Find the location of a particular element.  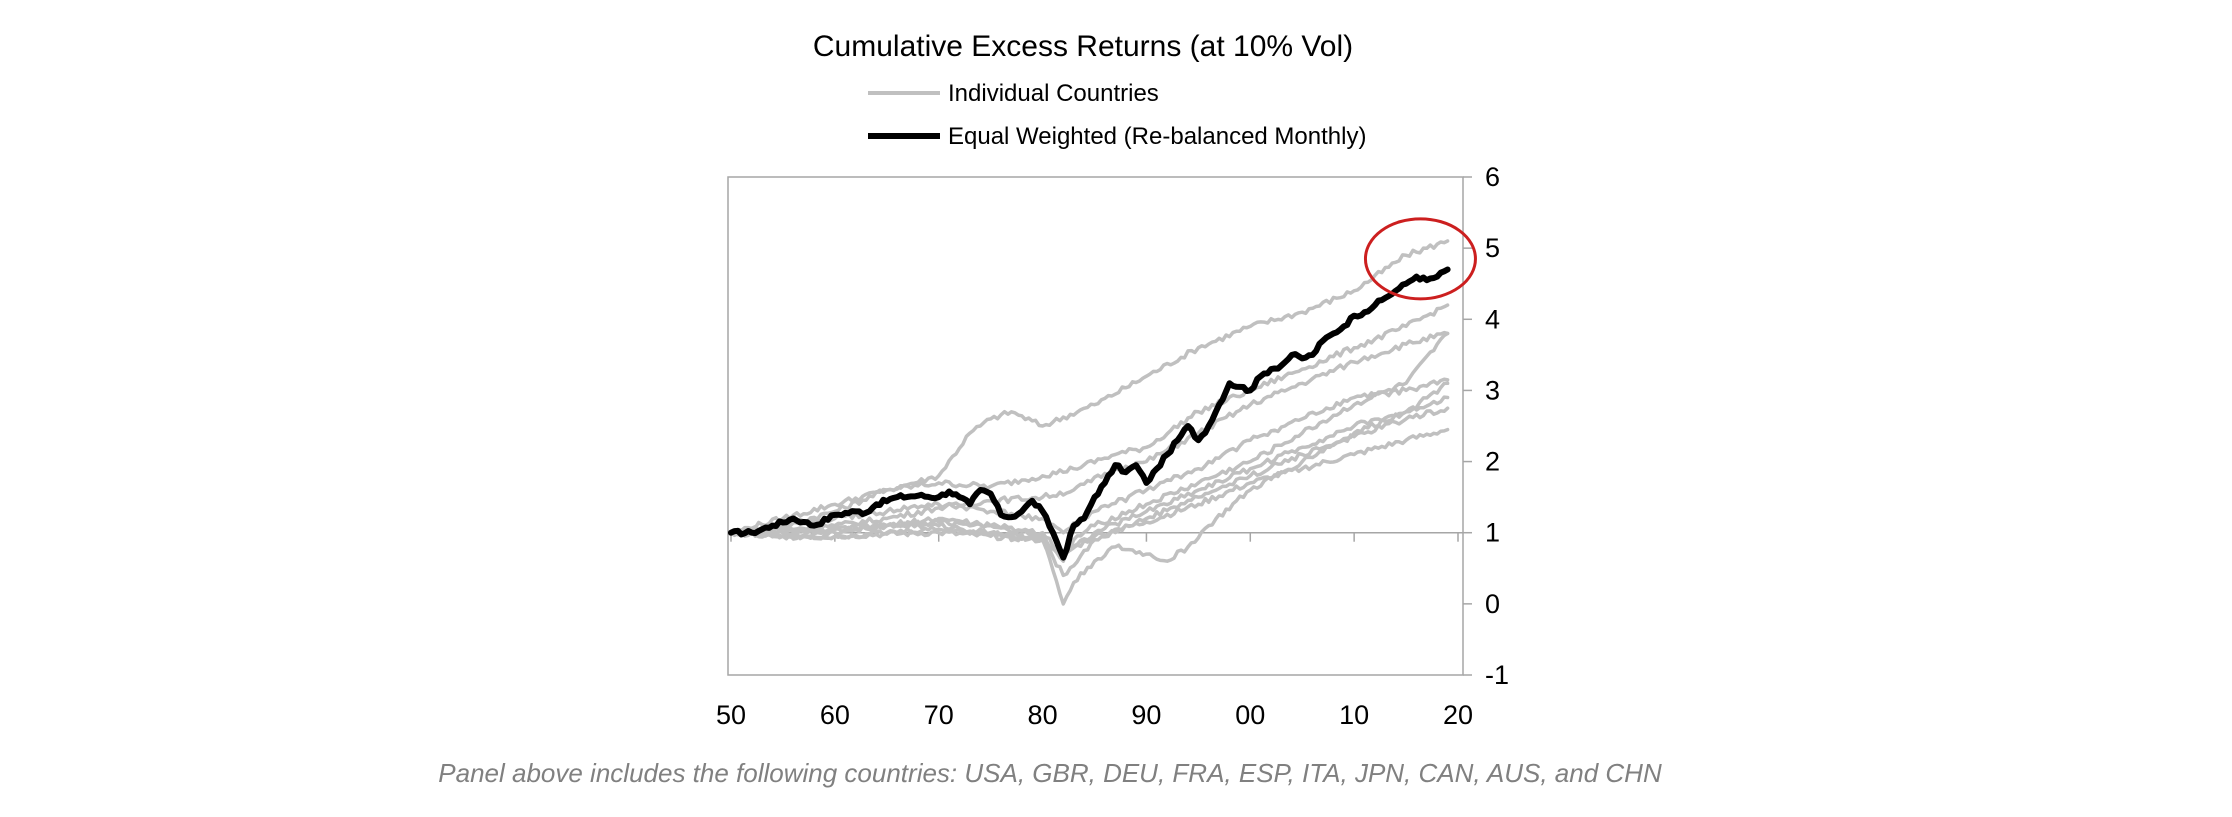

x-tick-label: 80 is located at coordinates (1043, 715).